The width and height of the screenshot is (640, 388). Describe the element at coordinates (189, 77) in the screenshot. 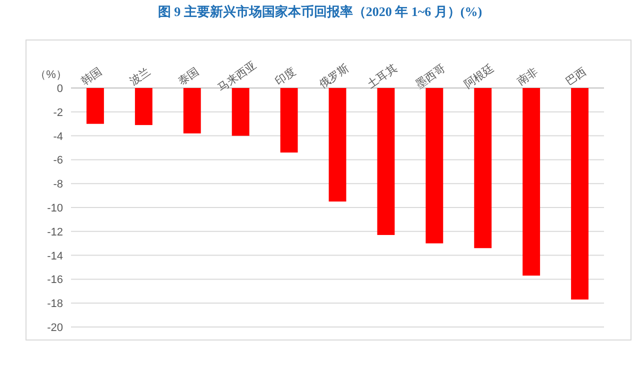

I see `x-tick-label: 泰国` at that location.